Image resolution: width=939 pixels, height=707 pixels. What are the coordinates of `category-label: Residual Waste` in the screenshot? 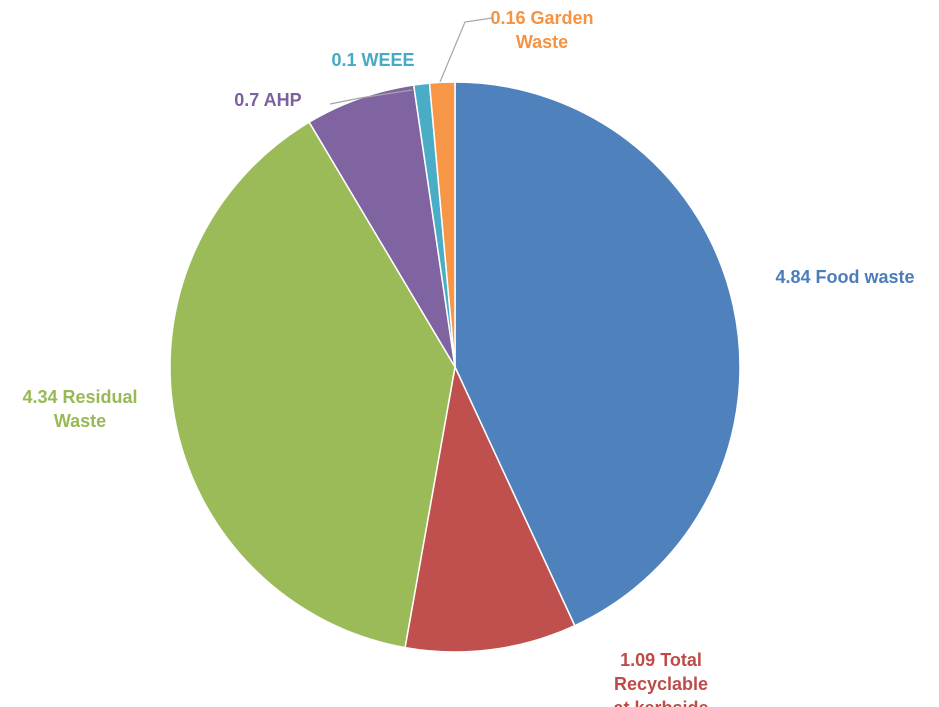 It's located at (95, 409).